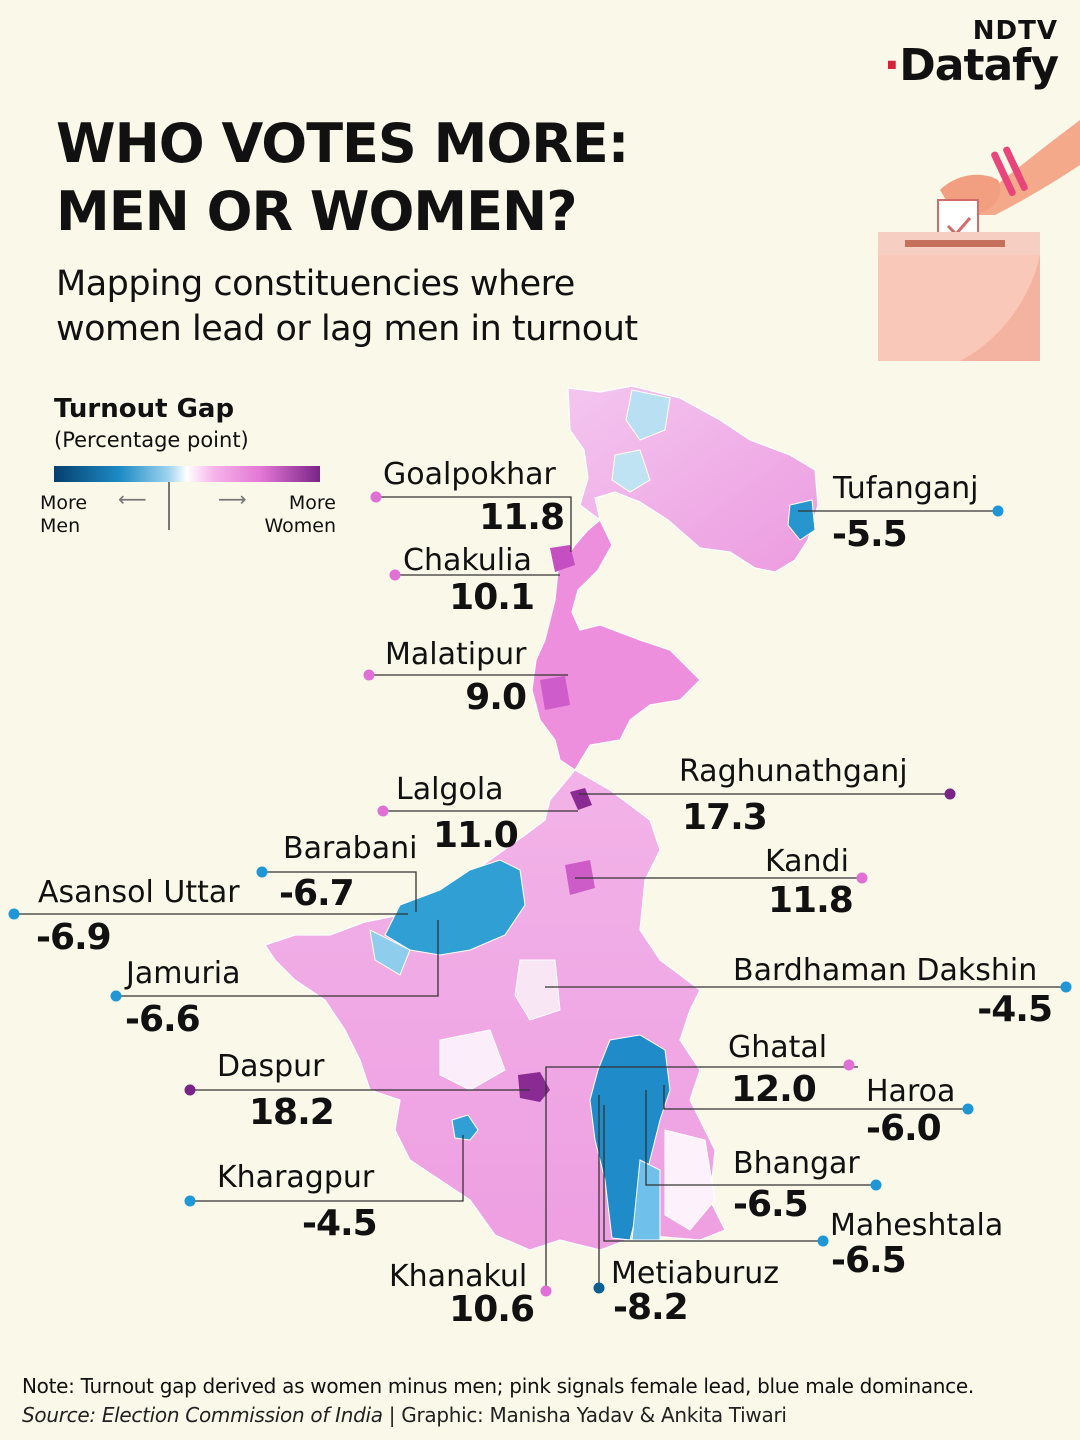 The width and height of the screenshot is (1080, 1440). I want to click on label-tufanganj: Tufanganj, so click(906, 488).